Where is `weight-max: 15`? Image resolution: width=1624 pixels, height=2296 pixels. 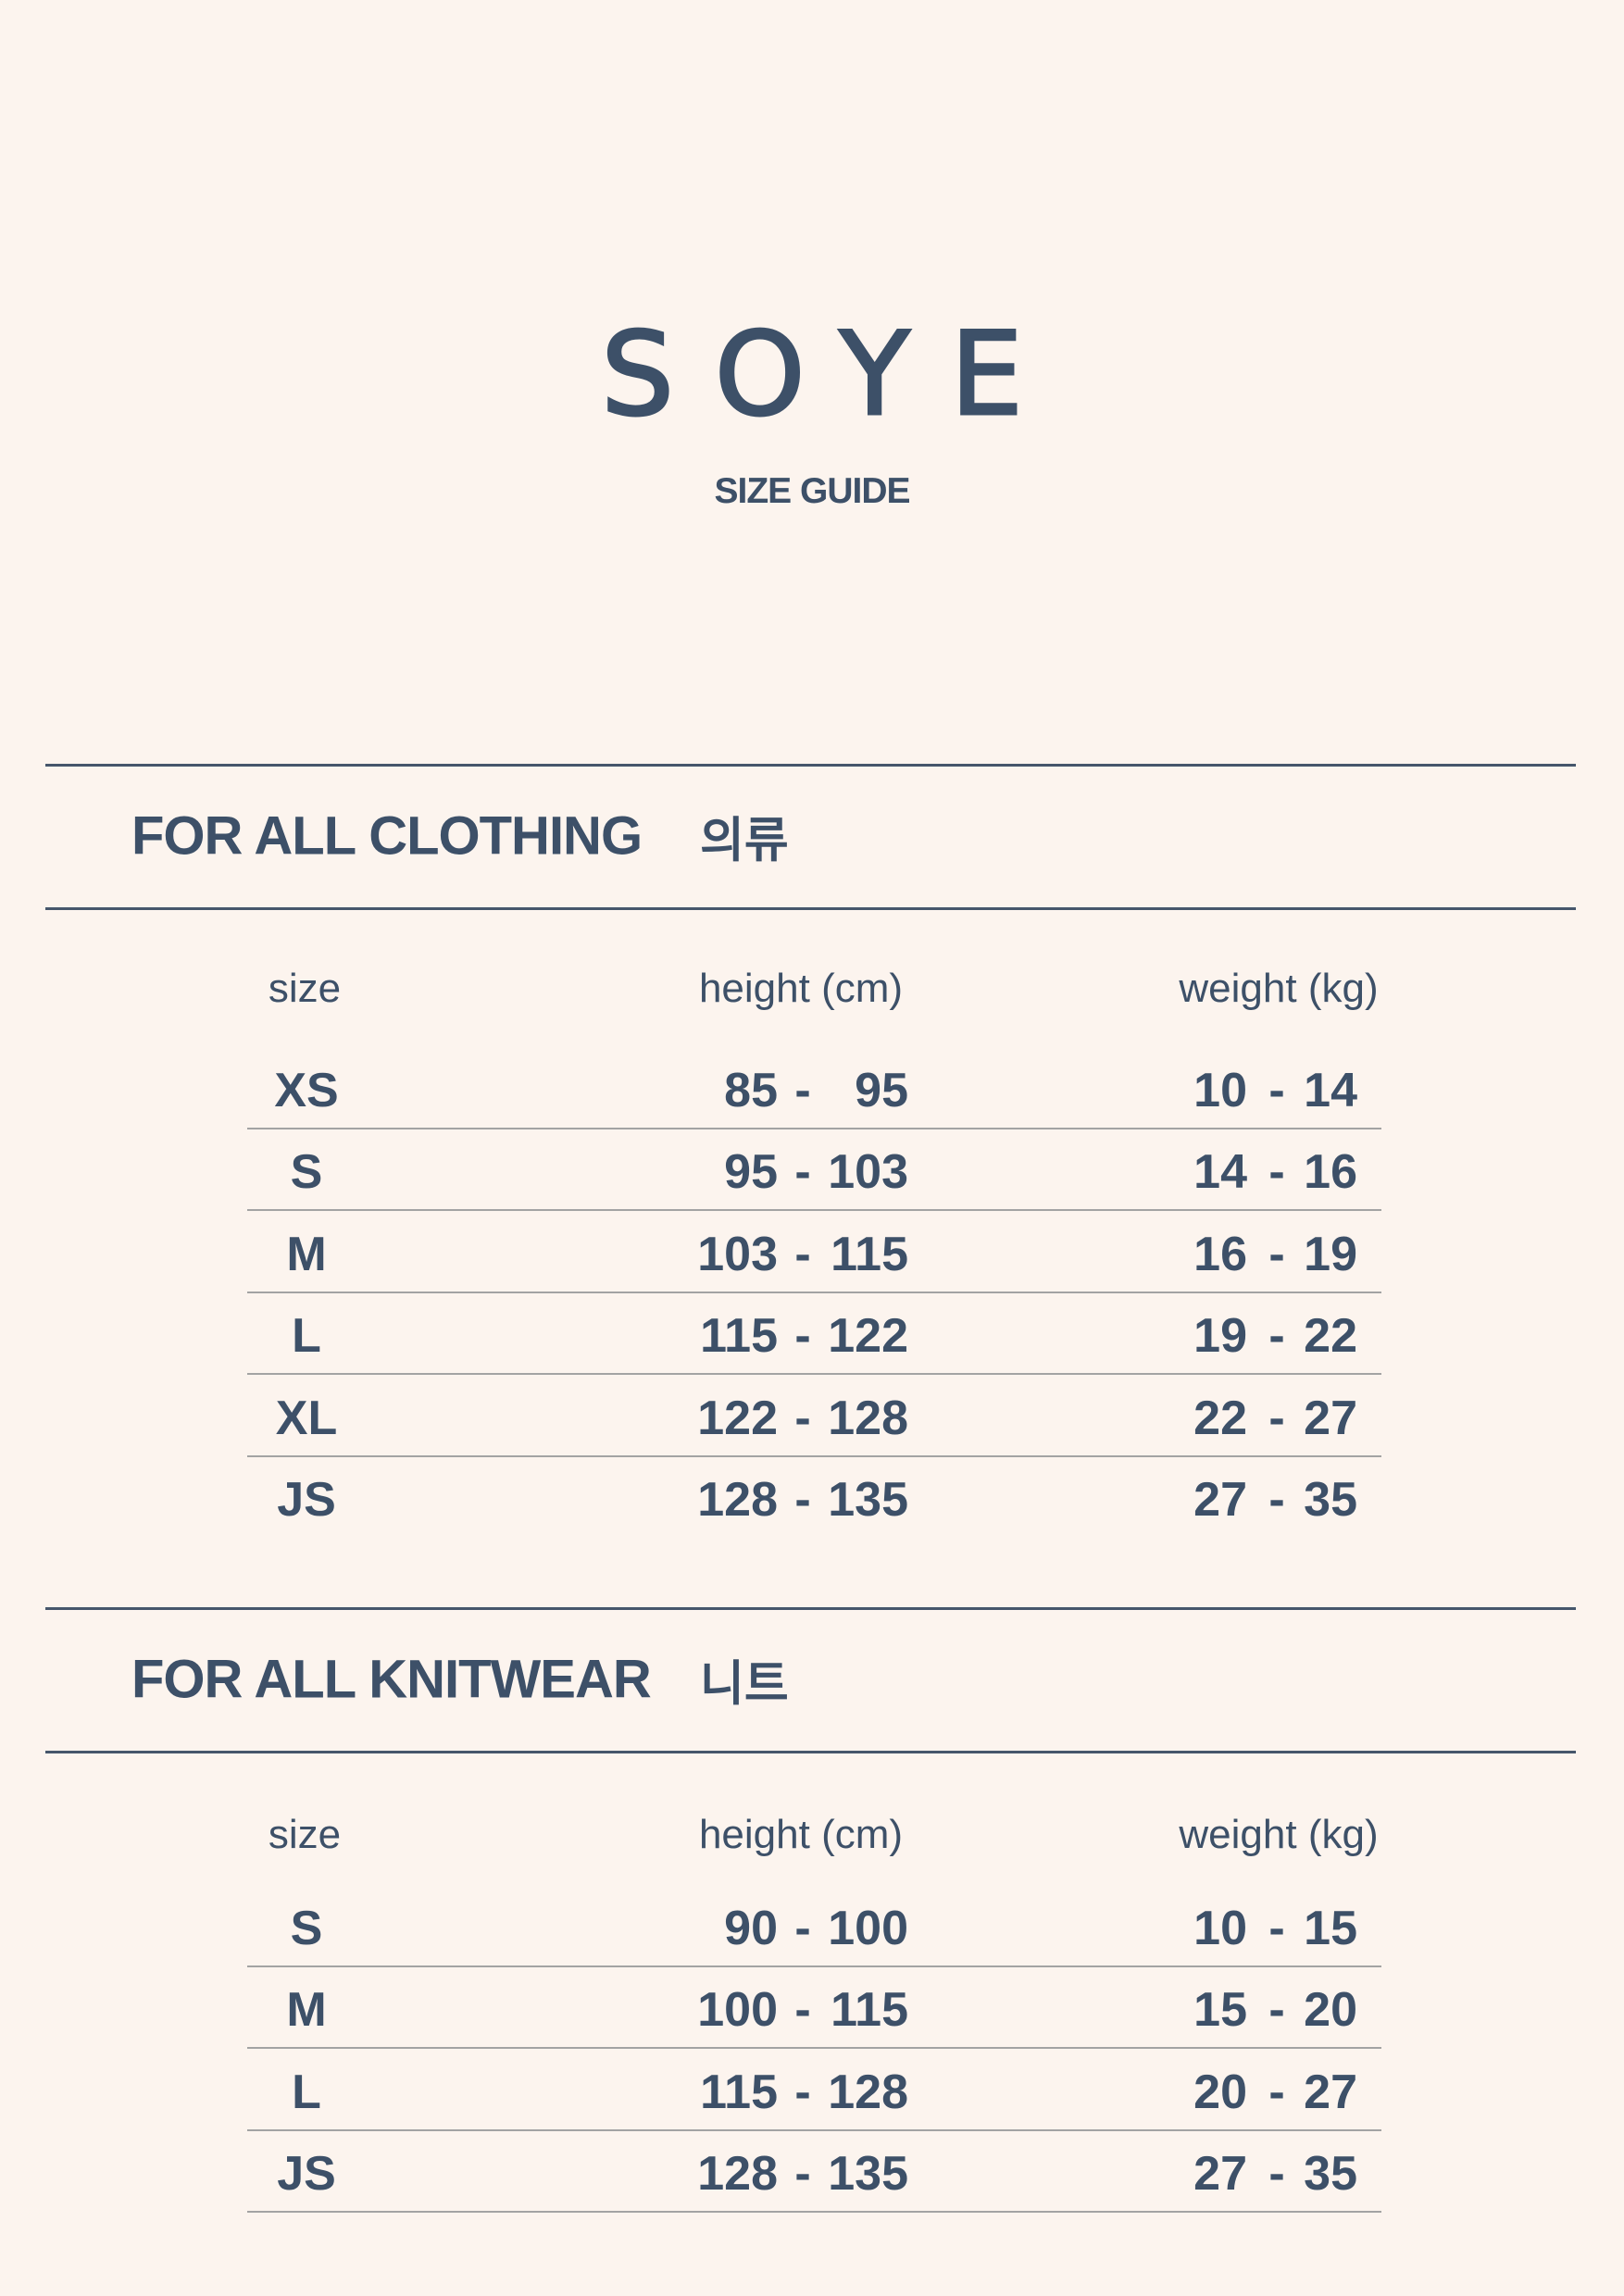
weight-max: 15 is located at coordinates (1330, 1928).